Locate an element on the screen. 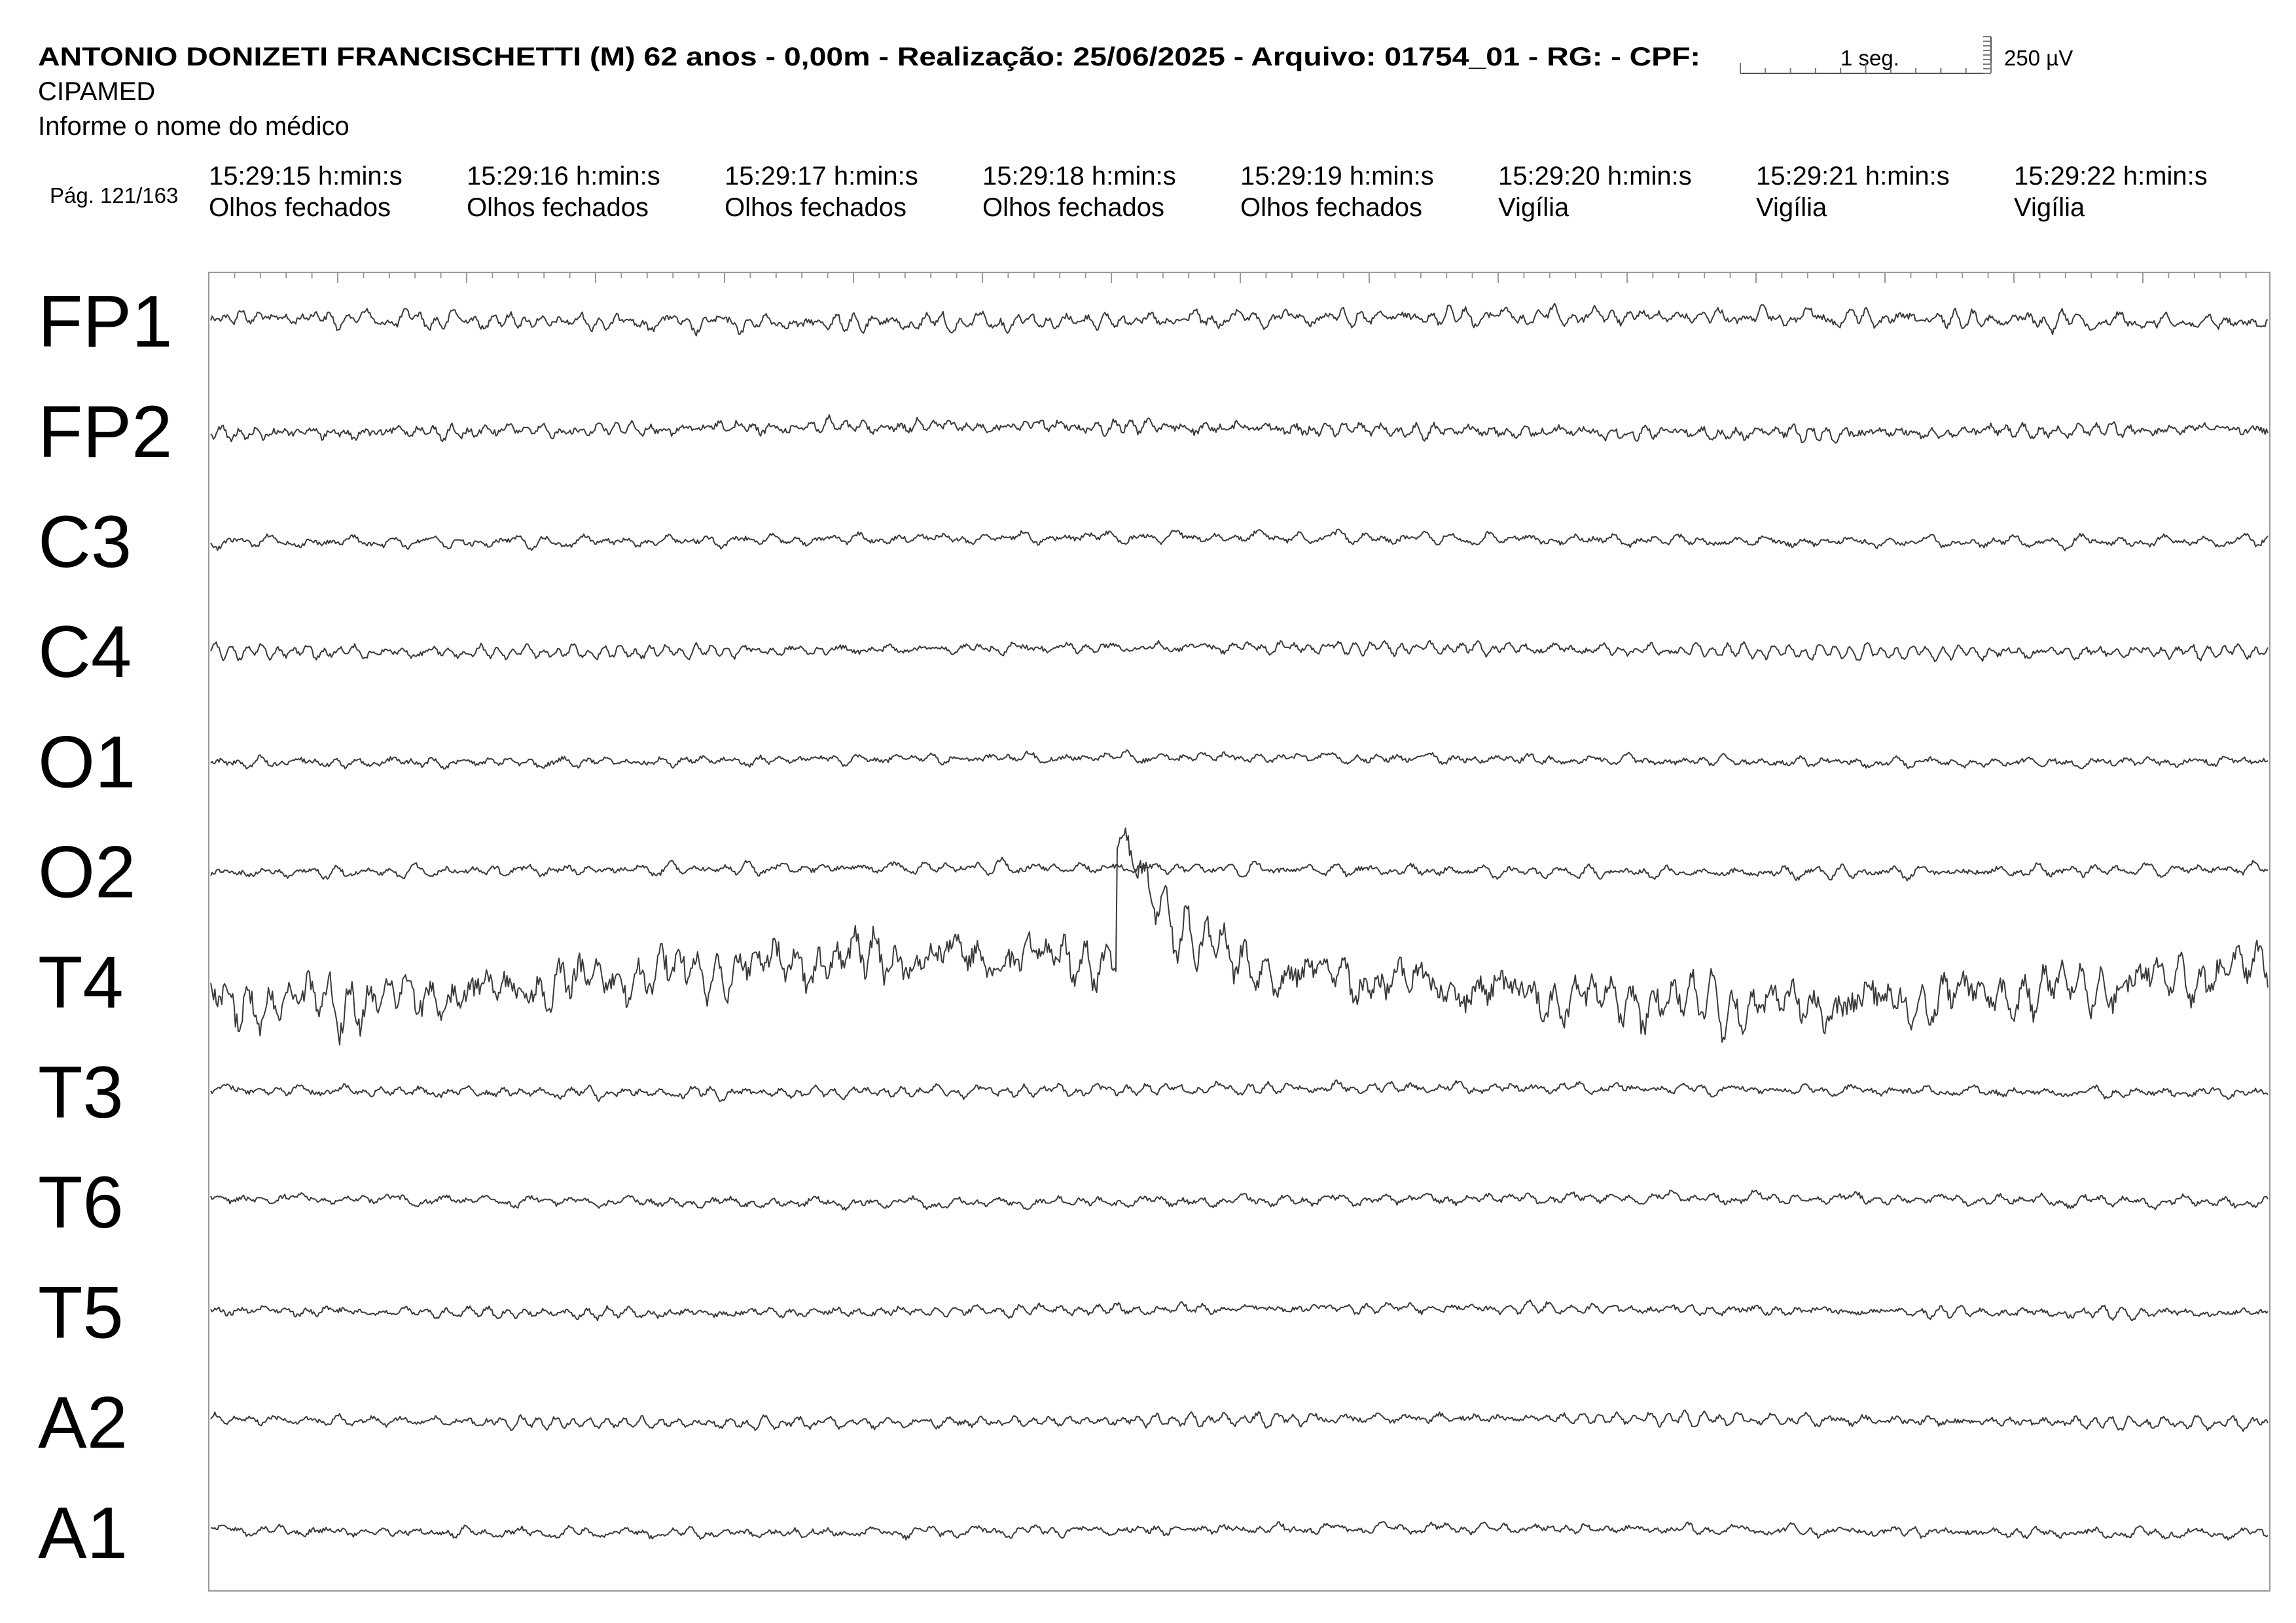  channel-label: T5 is located at coordinates (81, 1312).